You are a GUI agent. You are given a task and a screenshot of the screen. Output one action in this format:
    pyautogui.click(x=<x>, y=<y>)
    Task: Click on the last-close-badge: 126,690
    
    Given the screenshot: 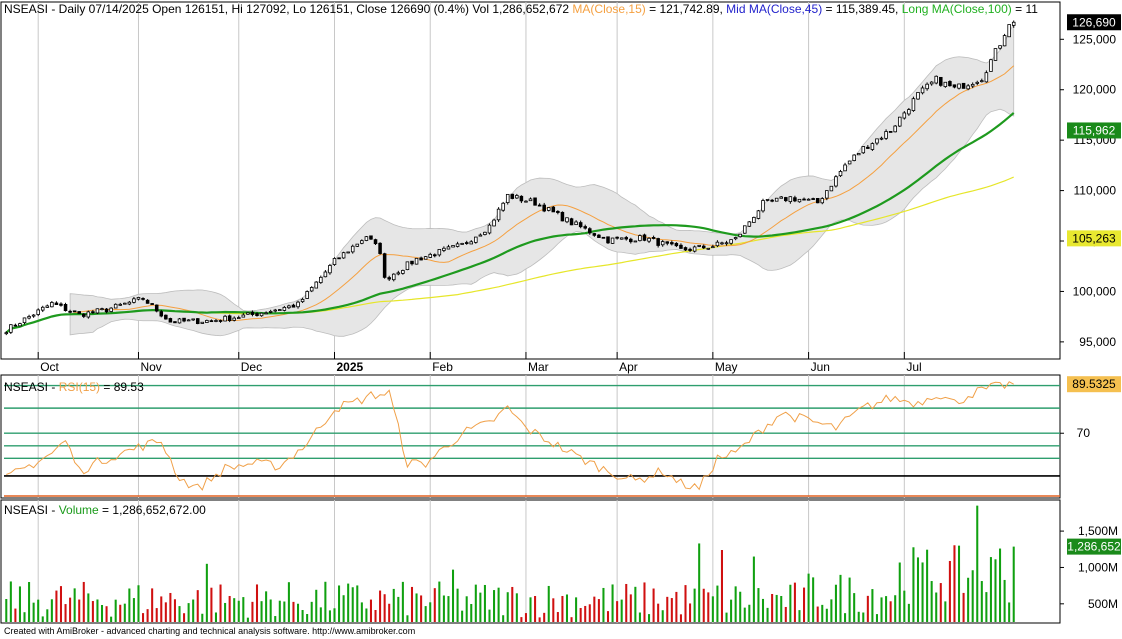 What is the action you would take?
    pyautogui.click(x=1094, y=22)
    